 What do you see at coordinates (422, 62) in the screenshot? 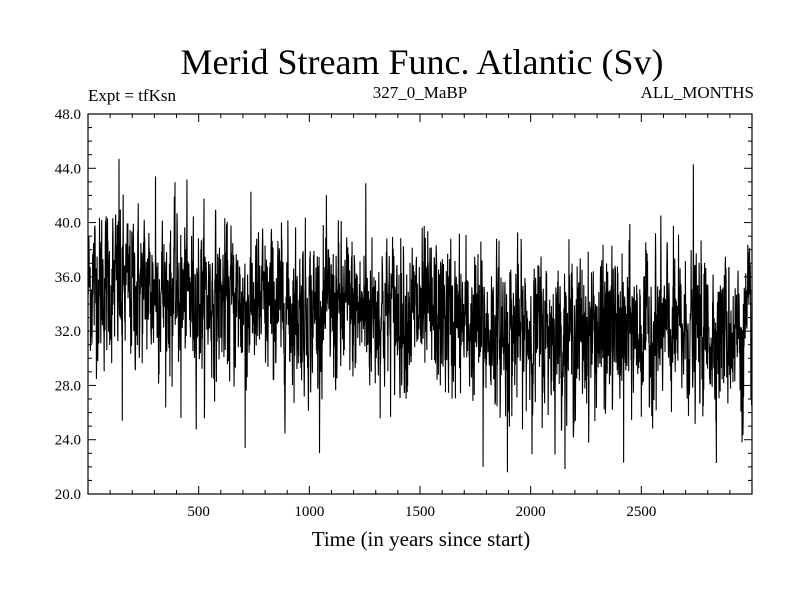
I see `chart-title: Merid Stream Func. Atlantic (Sv)` at bounding box center [422, 62].